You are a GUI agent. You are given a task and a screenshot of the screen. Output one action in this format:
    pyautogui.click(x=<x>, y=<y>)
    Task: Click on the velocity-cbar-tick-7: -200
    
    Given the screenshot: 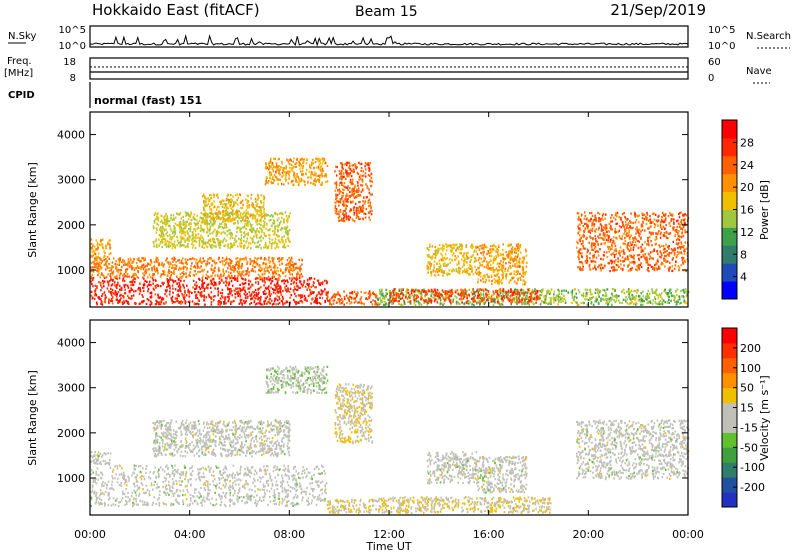 What is the action you would take?
    pyautogui.click(x=752, y=487)
    